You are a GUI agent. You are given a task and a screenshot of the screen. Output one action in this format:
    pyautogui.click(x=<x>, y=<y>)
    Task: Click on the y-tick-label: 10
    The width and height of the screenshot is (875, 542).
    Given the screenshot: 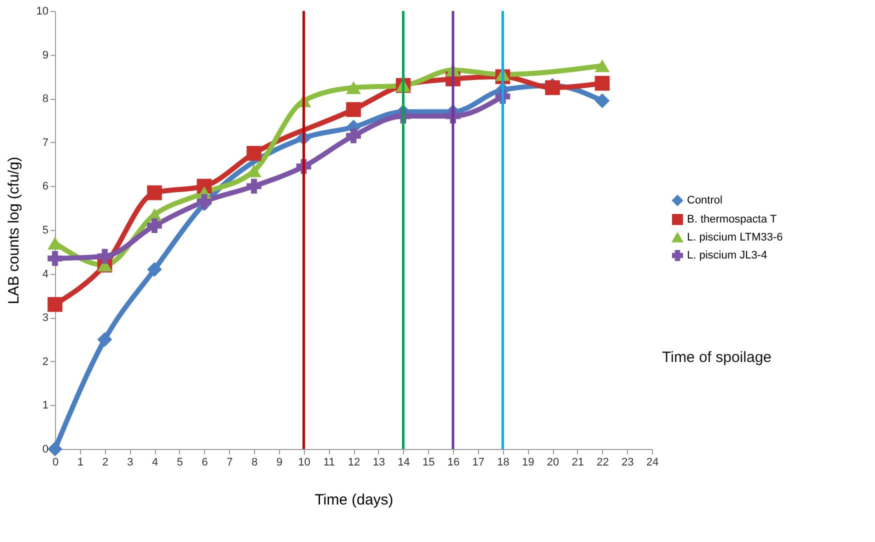 What is the action you would take?
    pyautogui.click(x=42, y=12)
    